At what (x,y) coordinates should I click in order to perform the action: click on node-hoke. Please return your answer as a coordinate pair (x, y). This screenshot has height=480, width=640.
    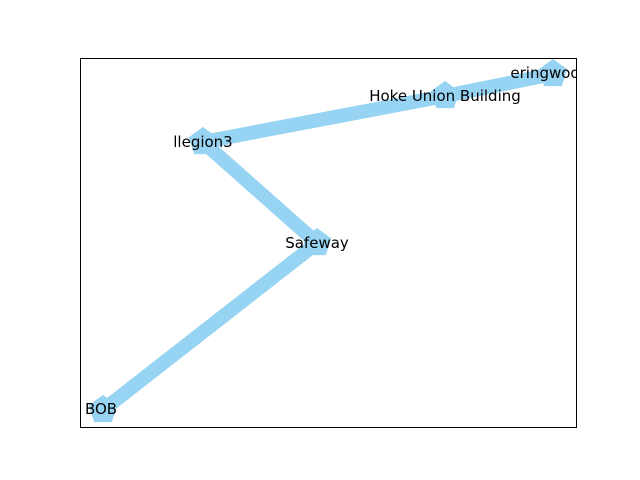
    Looking at the image, I should click on (445, 95).